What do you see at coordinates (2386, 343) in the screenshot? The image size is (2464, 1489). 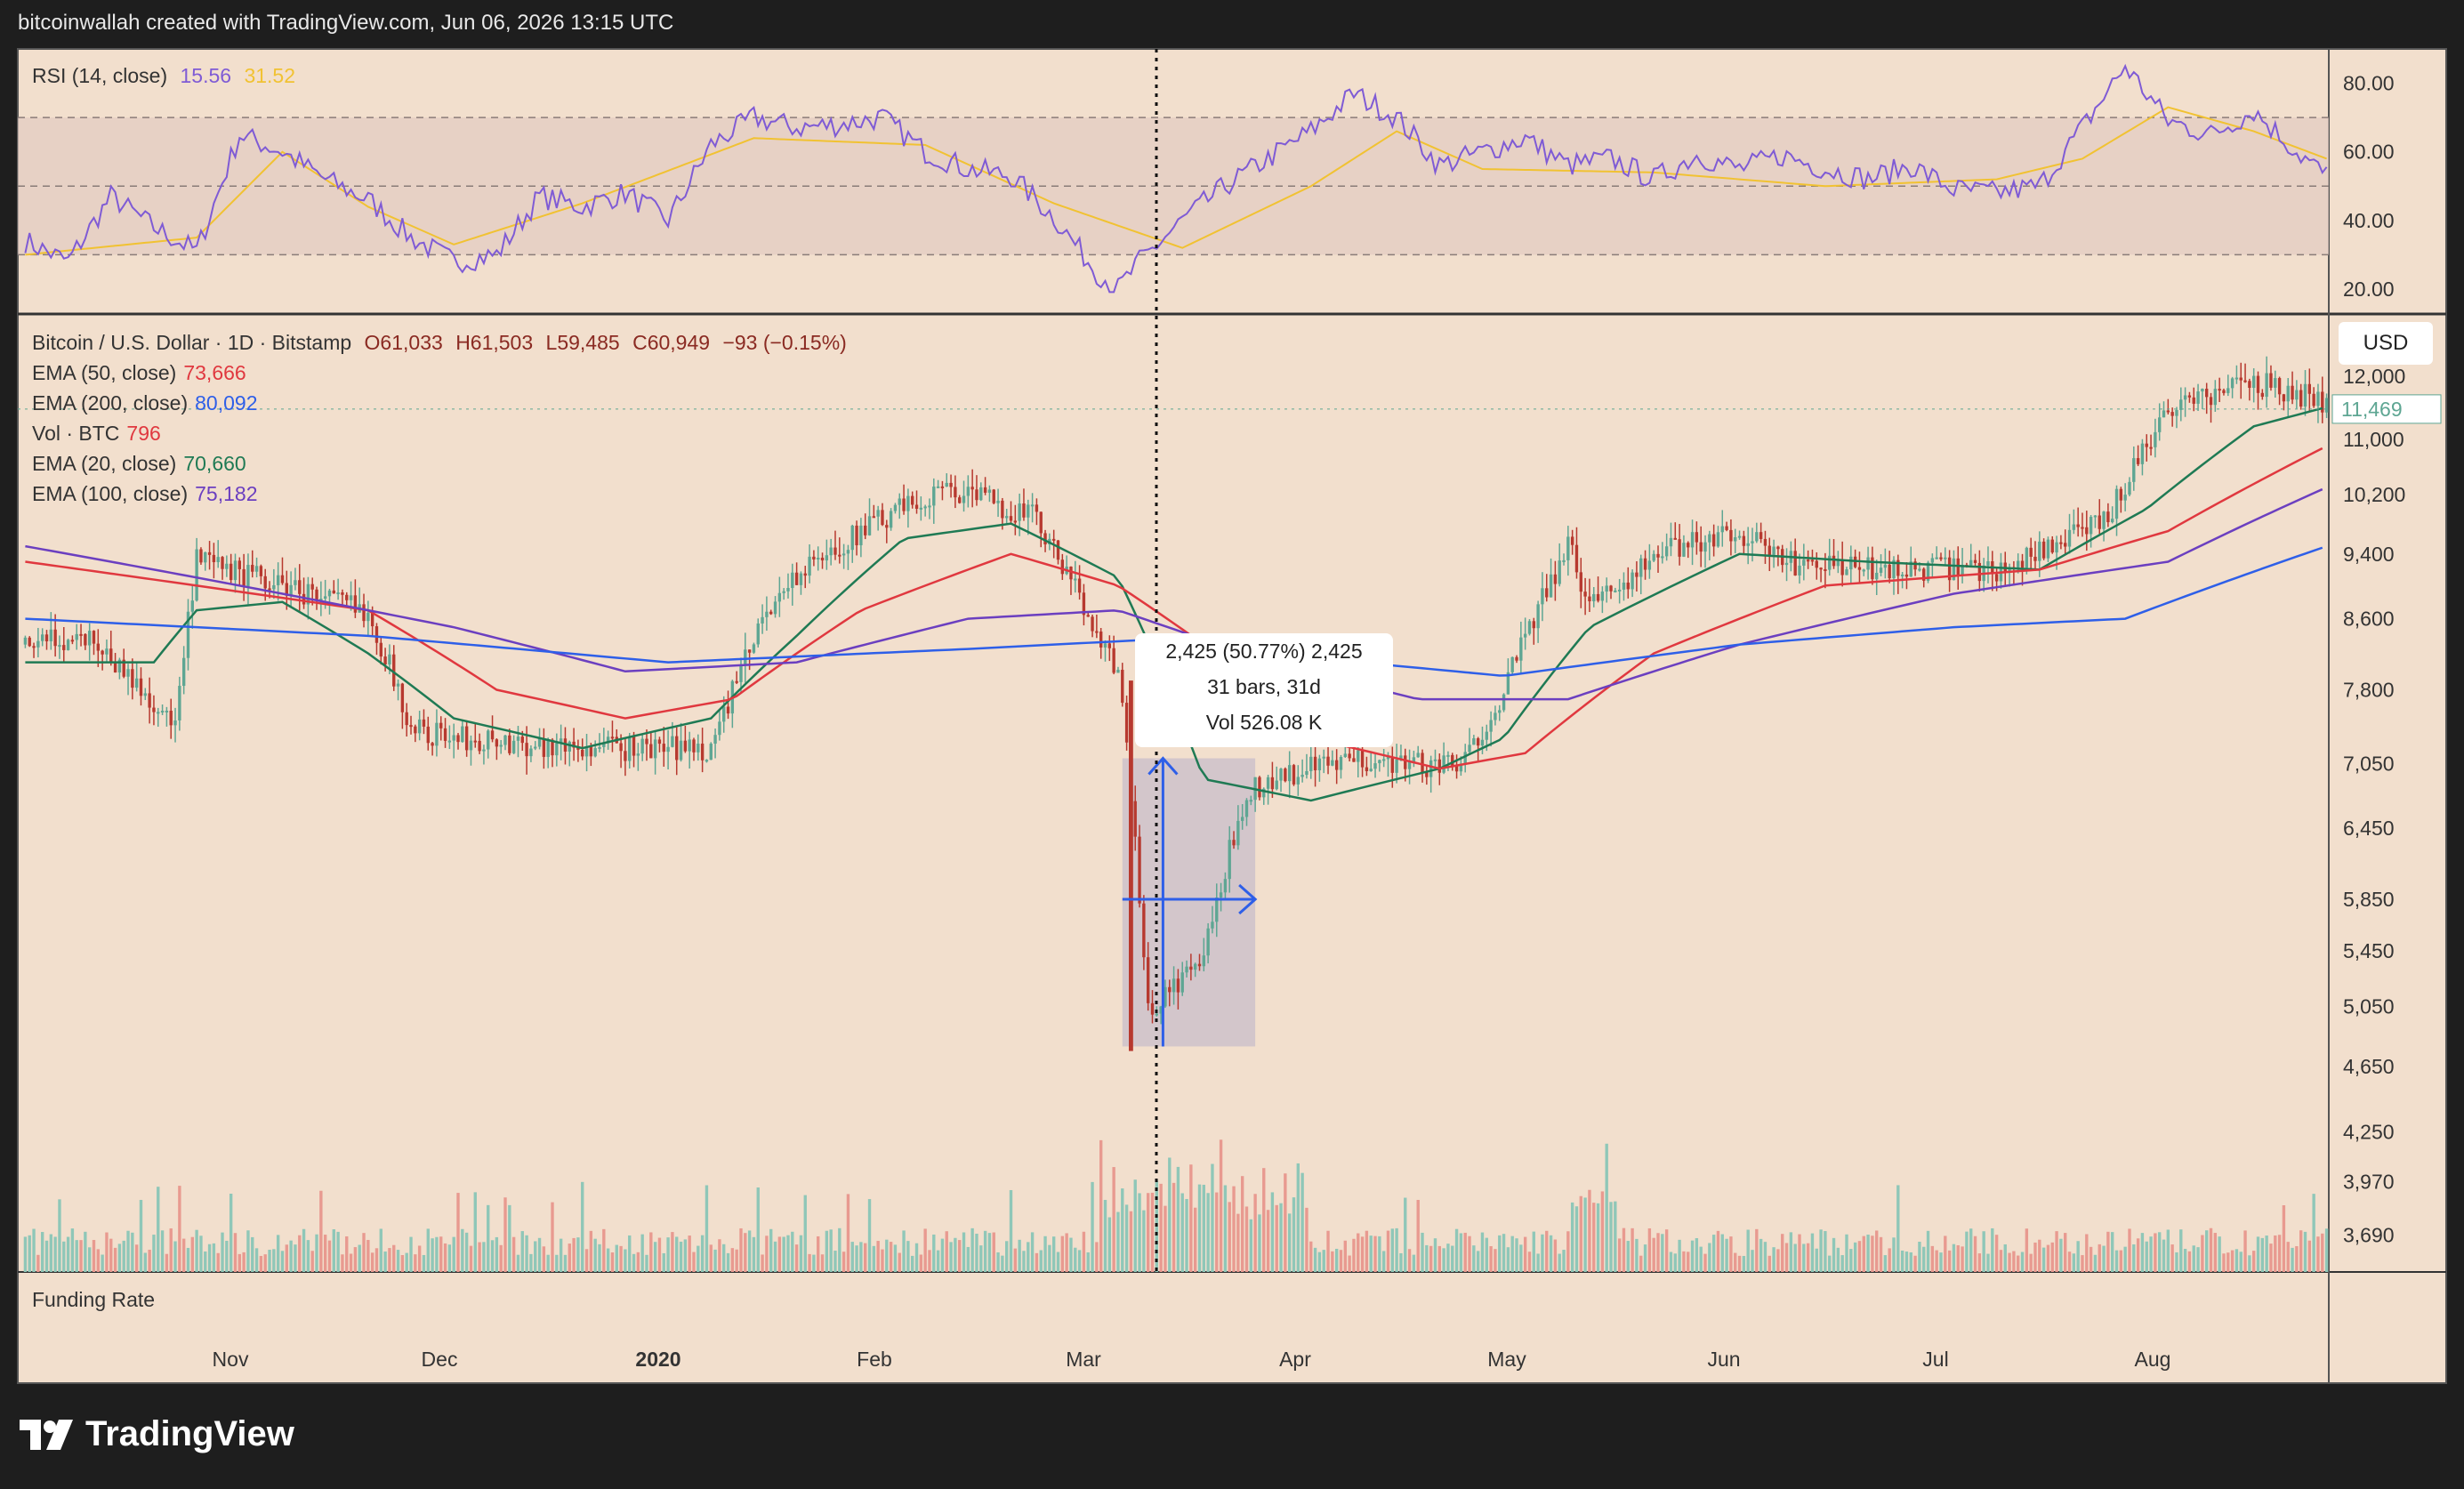 I see `currency-button: USD` at bounding box center [2386, 343].